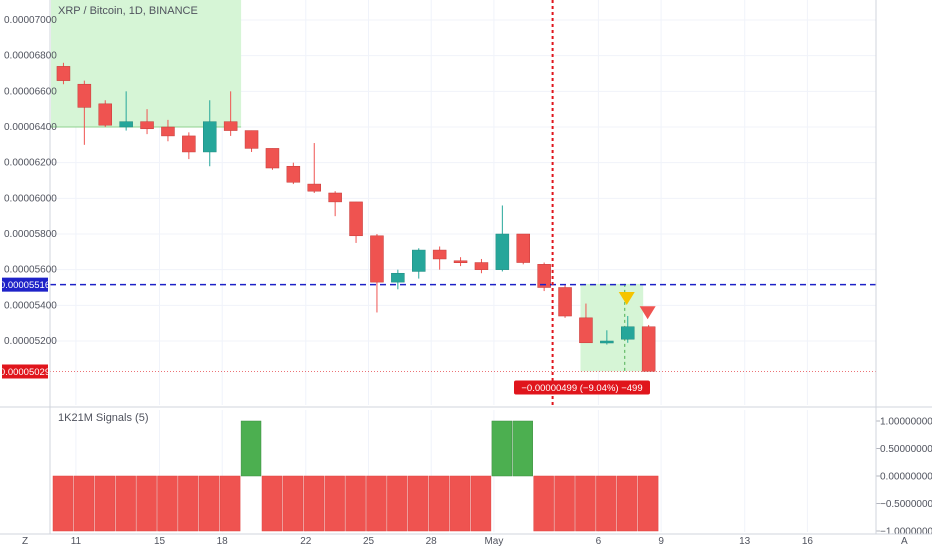 The height and width of the screenshot is (550, 932). I want to click on x-tick-label: 11, so click(76, 541).